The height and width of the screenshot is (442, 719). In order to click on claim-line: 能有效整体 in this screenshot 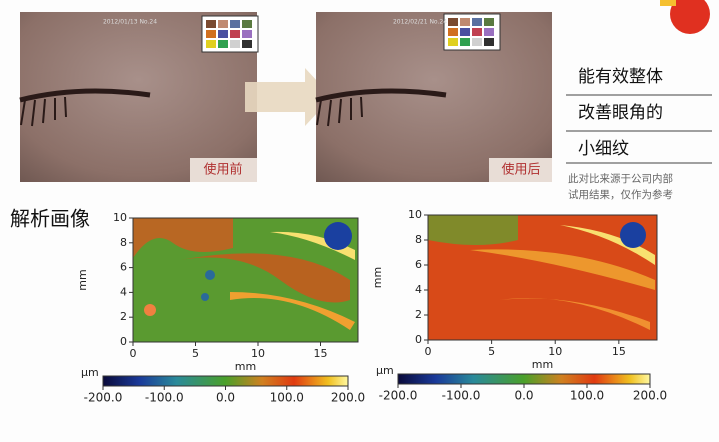, I will do `click(620, 77)`.